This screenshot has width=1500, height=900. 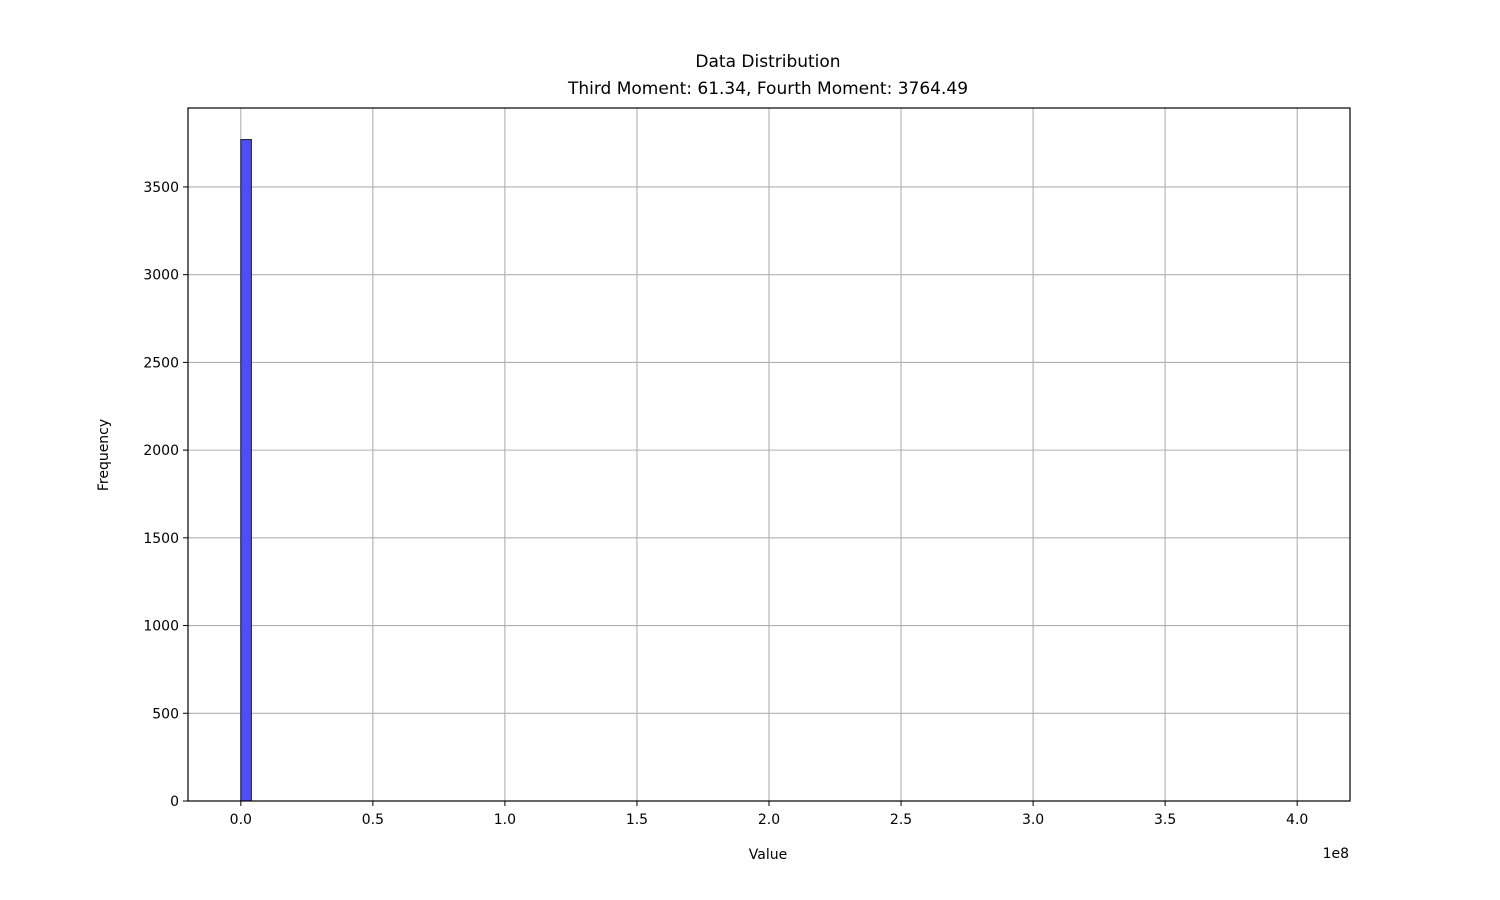 I want to click on histogram-bar, so click(x=246, y=470).